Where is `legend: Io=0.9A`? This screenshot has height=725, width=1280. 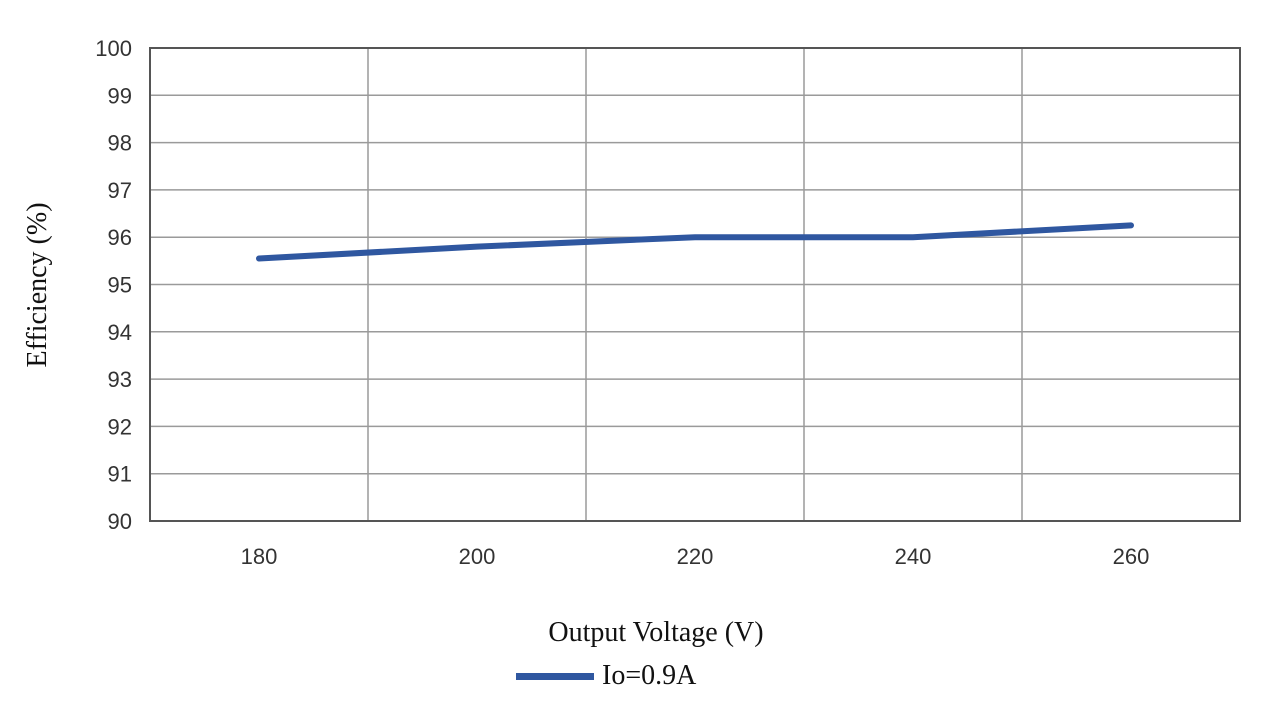
legend: Io=0.9A is located at coordinates (606, 676).